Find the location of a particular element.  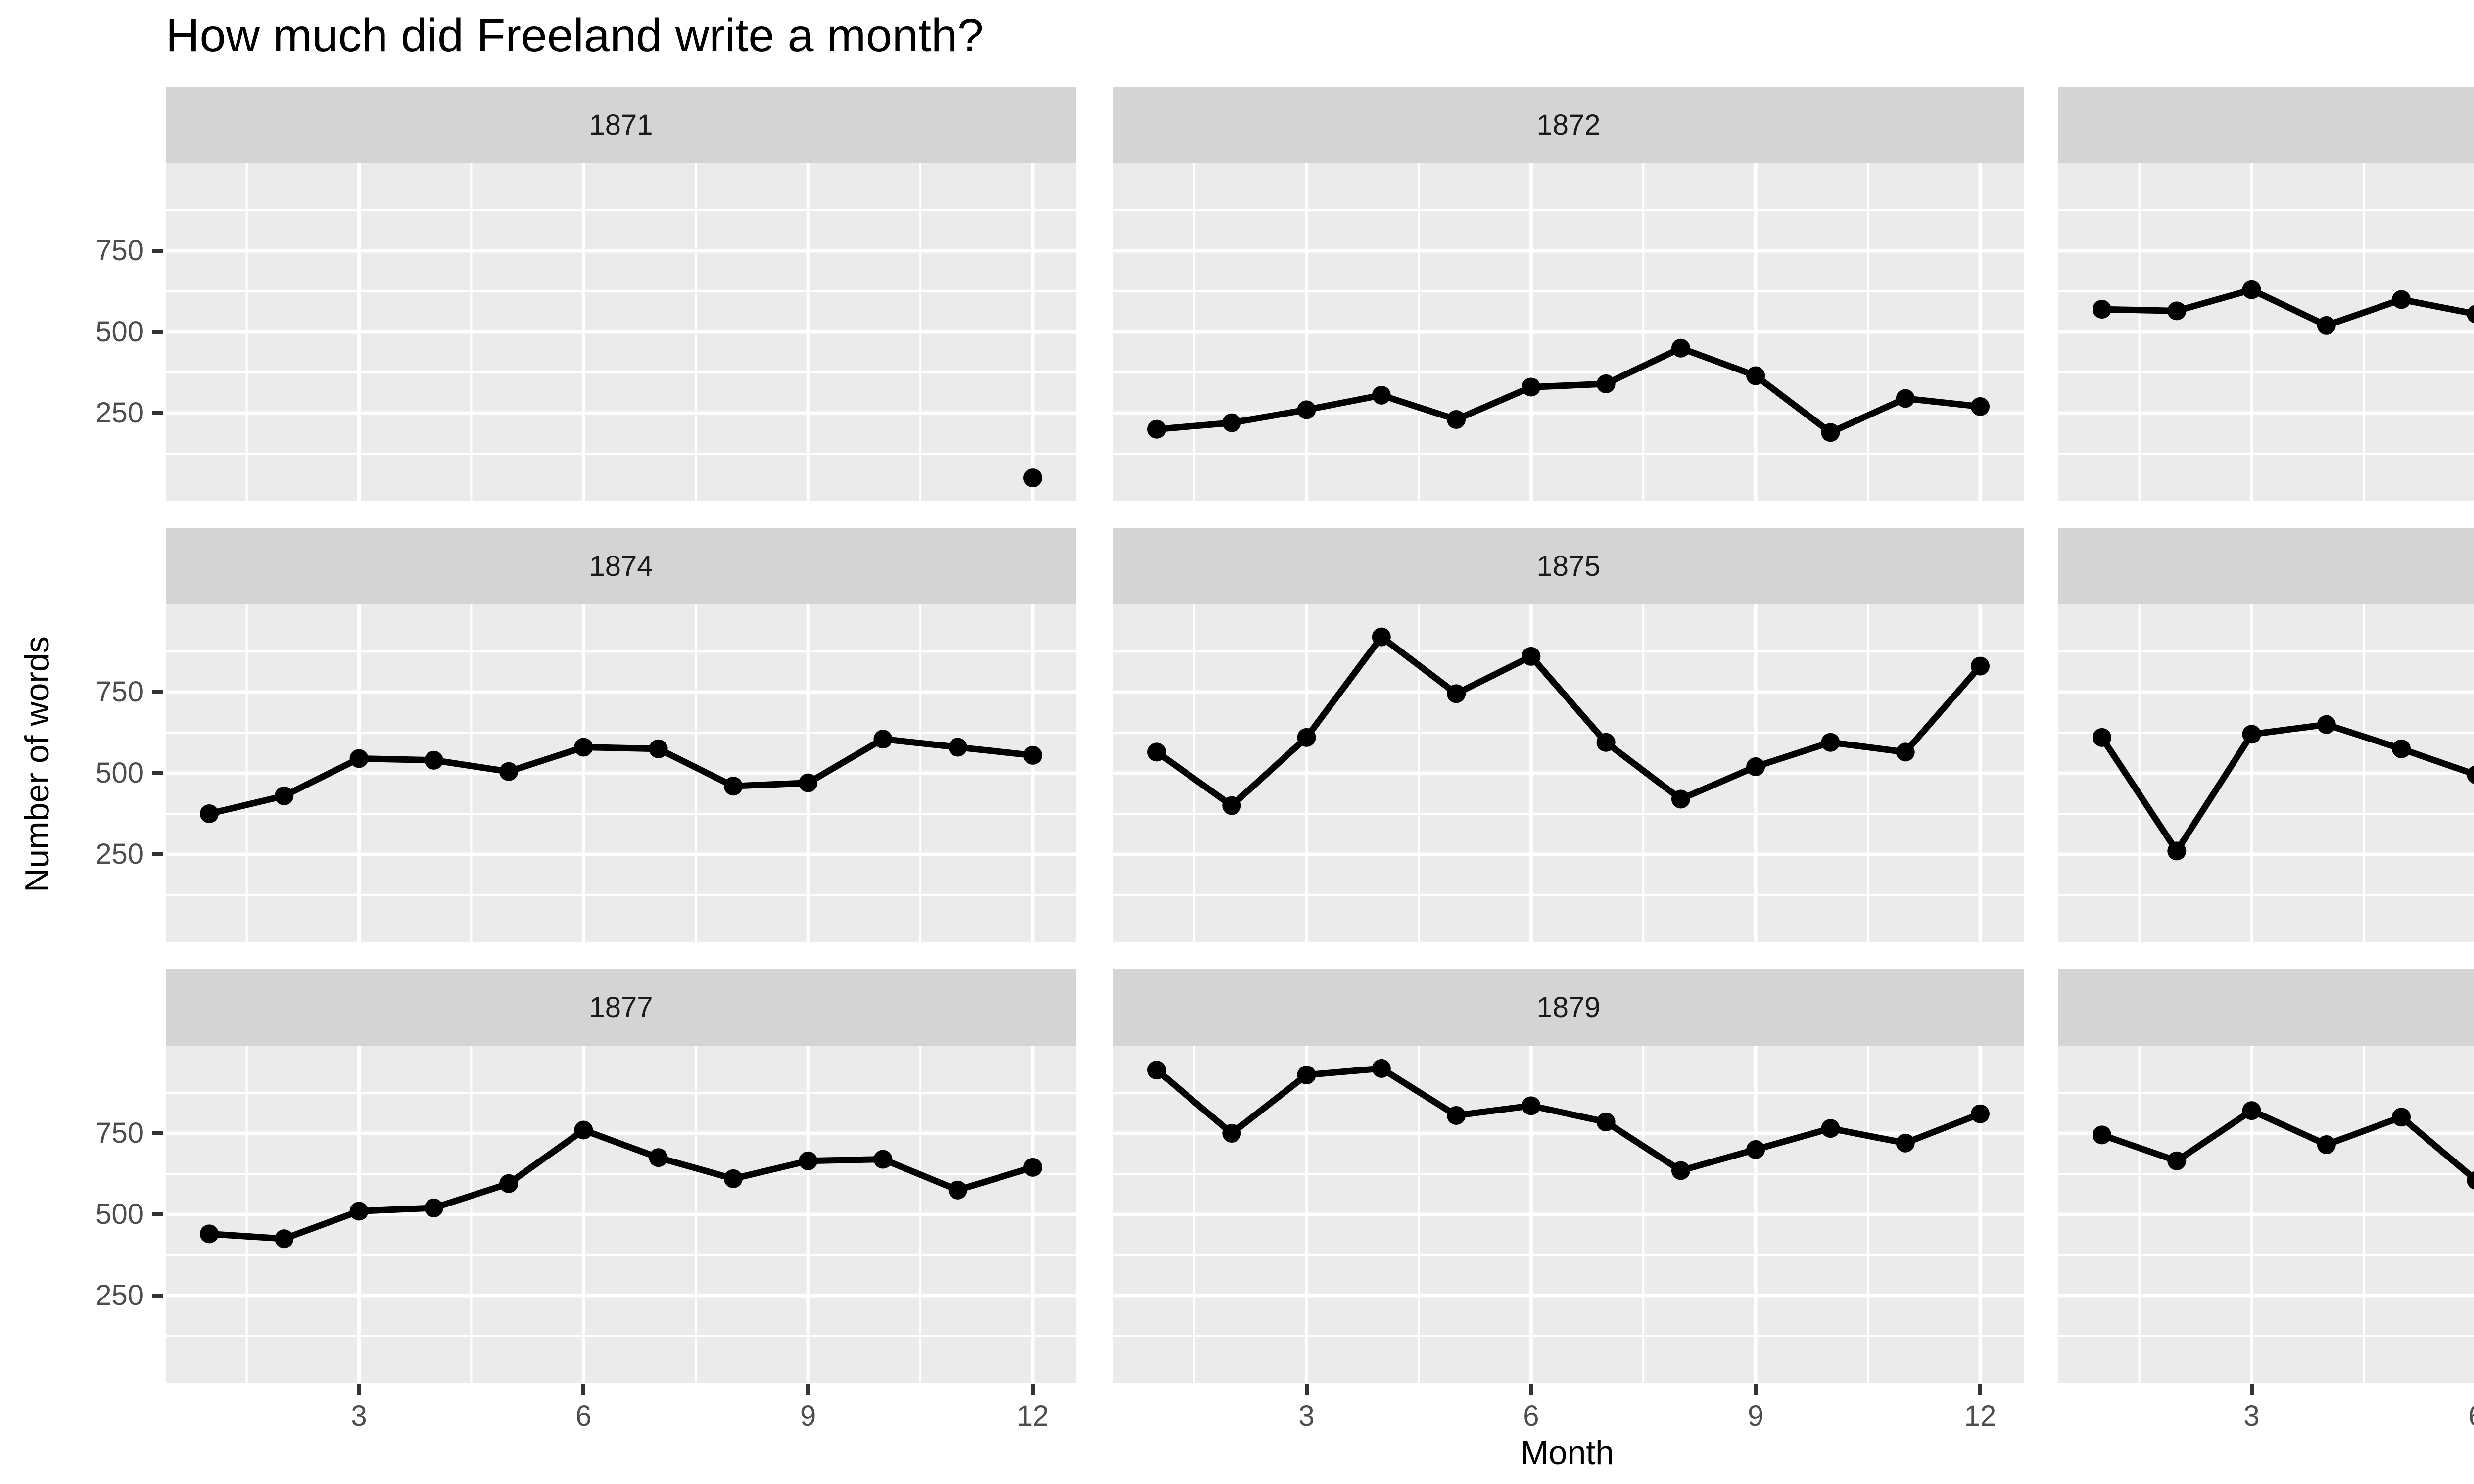

data-point-1879-m3 is located at coordinates (1307, 1075).